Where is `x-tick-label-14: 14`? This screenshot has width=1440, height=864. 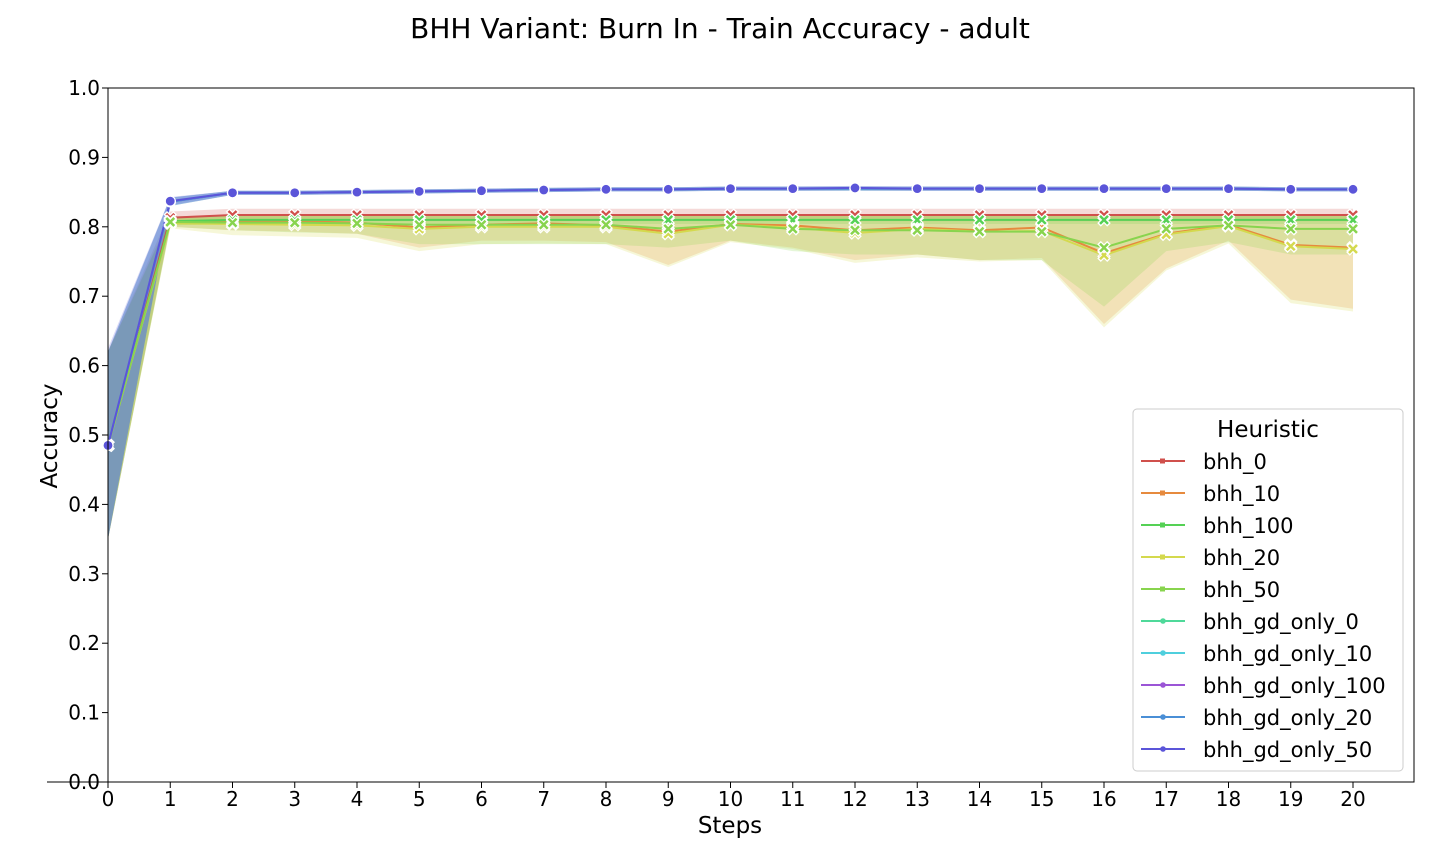 x-tick-label-14: 14 is located at coordinates (979, 799).